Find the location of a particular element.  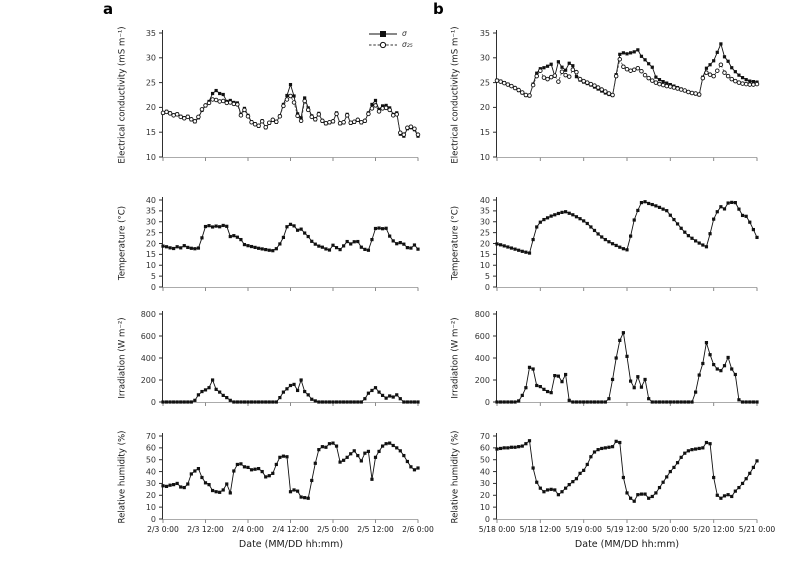

legend-item-sigma25: σ₂₅ is located at coordinates (390, 44).